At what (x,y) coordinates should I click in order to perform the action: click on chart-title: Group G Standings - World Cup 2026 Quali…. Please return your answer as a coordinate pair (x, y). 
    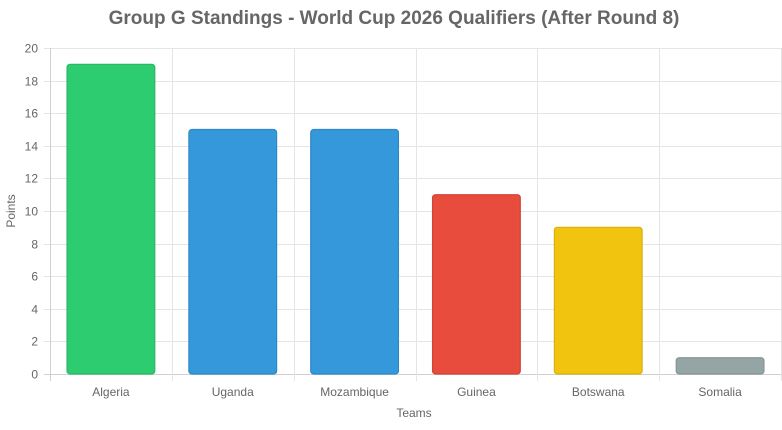
    Looking at the image, I should click on (394, 18).